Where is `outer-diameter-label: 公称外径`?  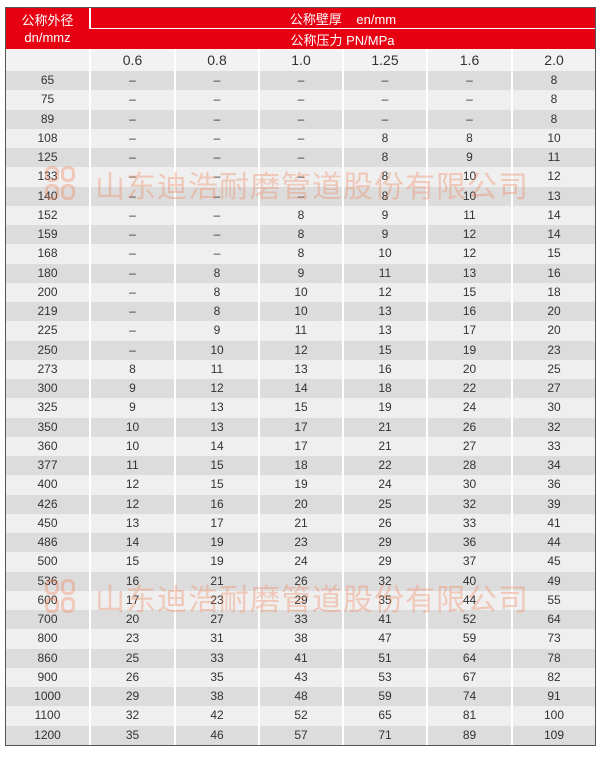
outer-diameter-label: 公称外径 is located at coordinates (47, 20).